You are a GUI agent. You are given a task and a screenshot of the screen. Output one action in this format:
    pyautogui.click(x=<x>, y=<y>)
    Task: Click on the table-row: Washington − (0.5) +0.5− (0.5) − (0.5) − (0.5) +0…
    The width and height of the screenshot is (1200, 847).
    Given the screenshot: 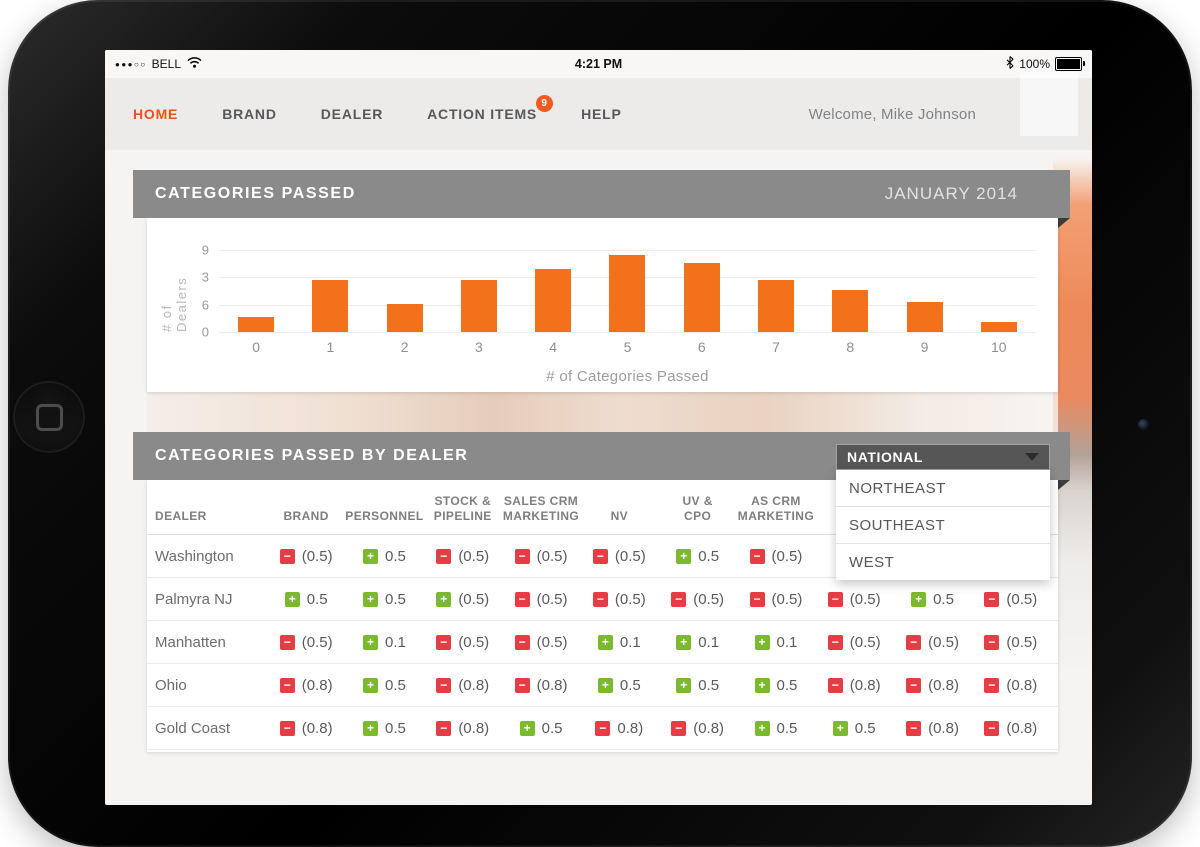 What is the action you would take?
    pyautogui.click(x=602, y=556)
    